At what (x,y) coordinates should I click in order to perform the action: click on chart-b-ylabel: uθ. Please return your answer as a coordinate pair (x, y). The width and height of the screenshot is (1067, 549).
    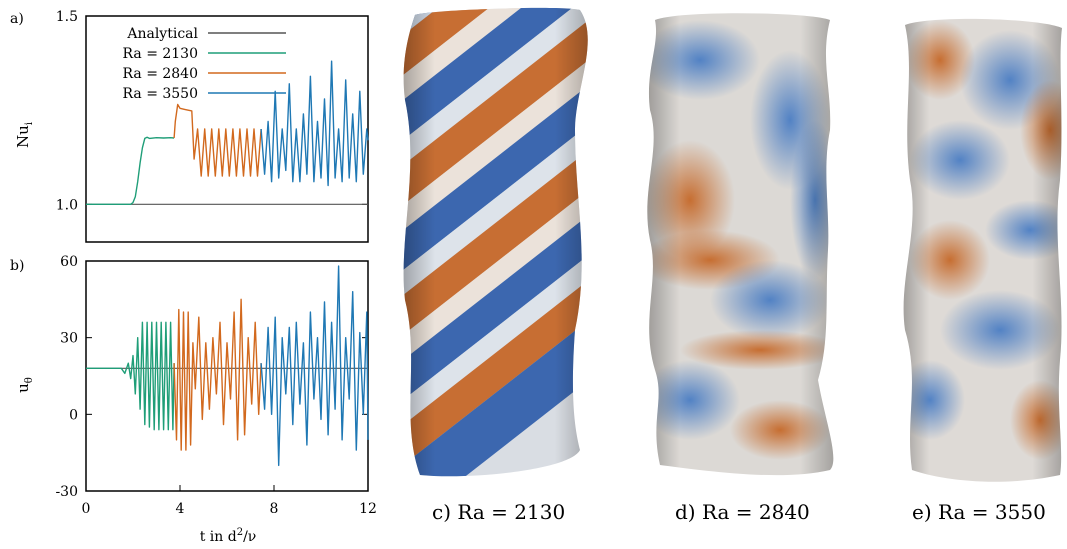
    Looking at the image, I should click on (24, 385).